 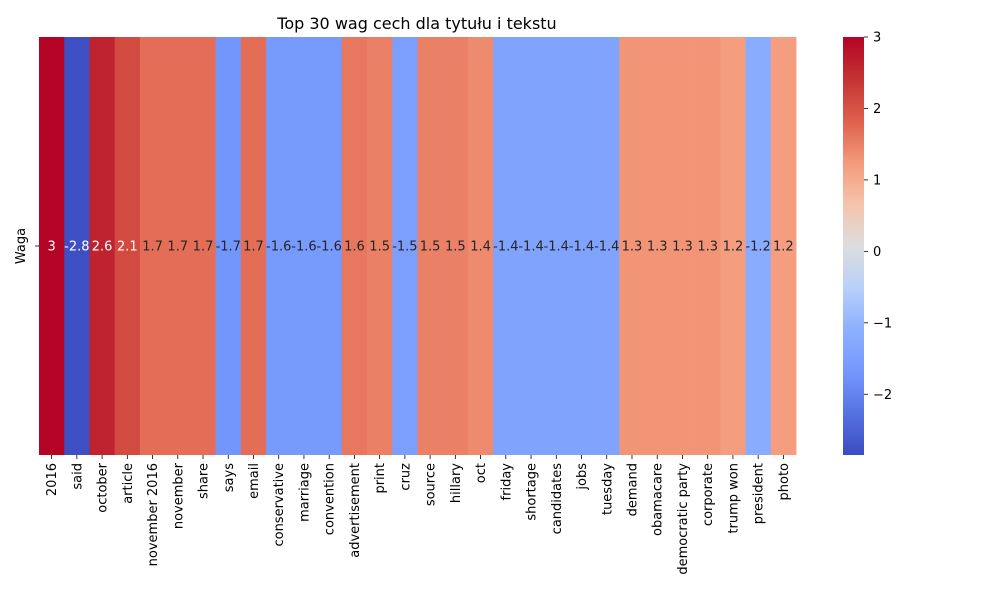 What do you see at coordinates (153, 514) in the screenshot?
I see `x-tick-label: november 2016` at bounding box center [153, 514].